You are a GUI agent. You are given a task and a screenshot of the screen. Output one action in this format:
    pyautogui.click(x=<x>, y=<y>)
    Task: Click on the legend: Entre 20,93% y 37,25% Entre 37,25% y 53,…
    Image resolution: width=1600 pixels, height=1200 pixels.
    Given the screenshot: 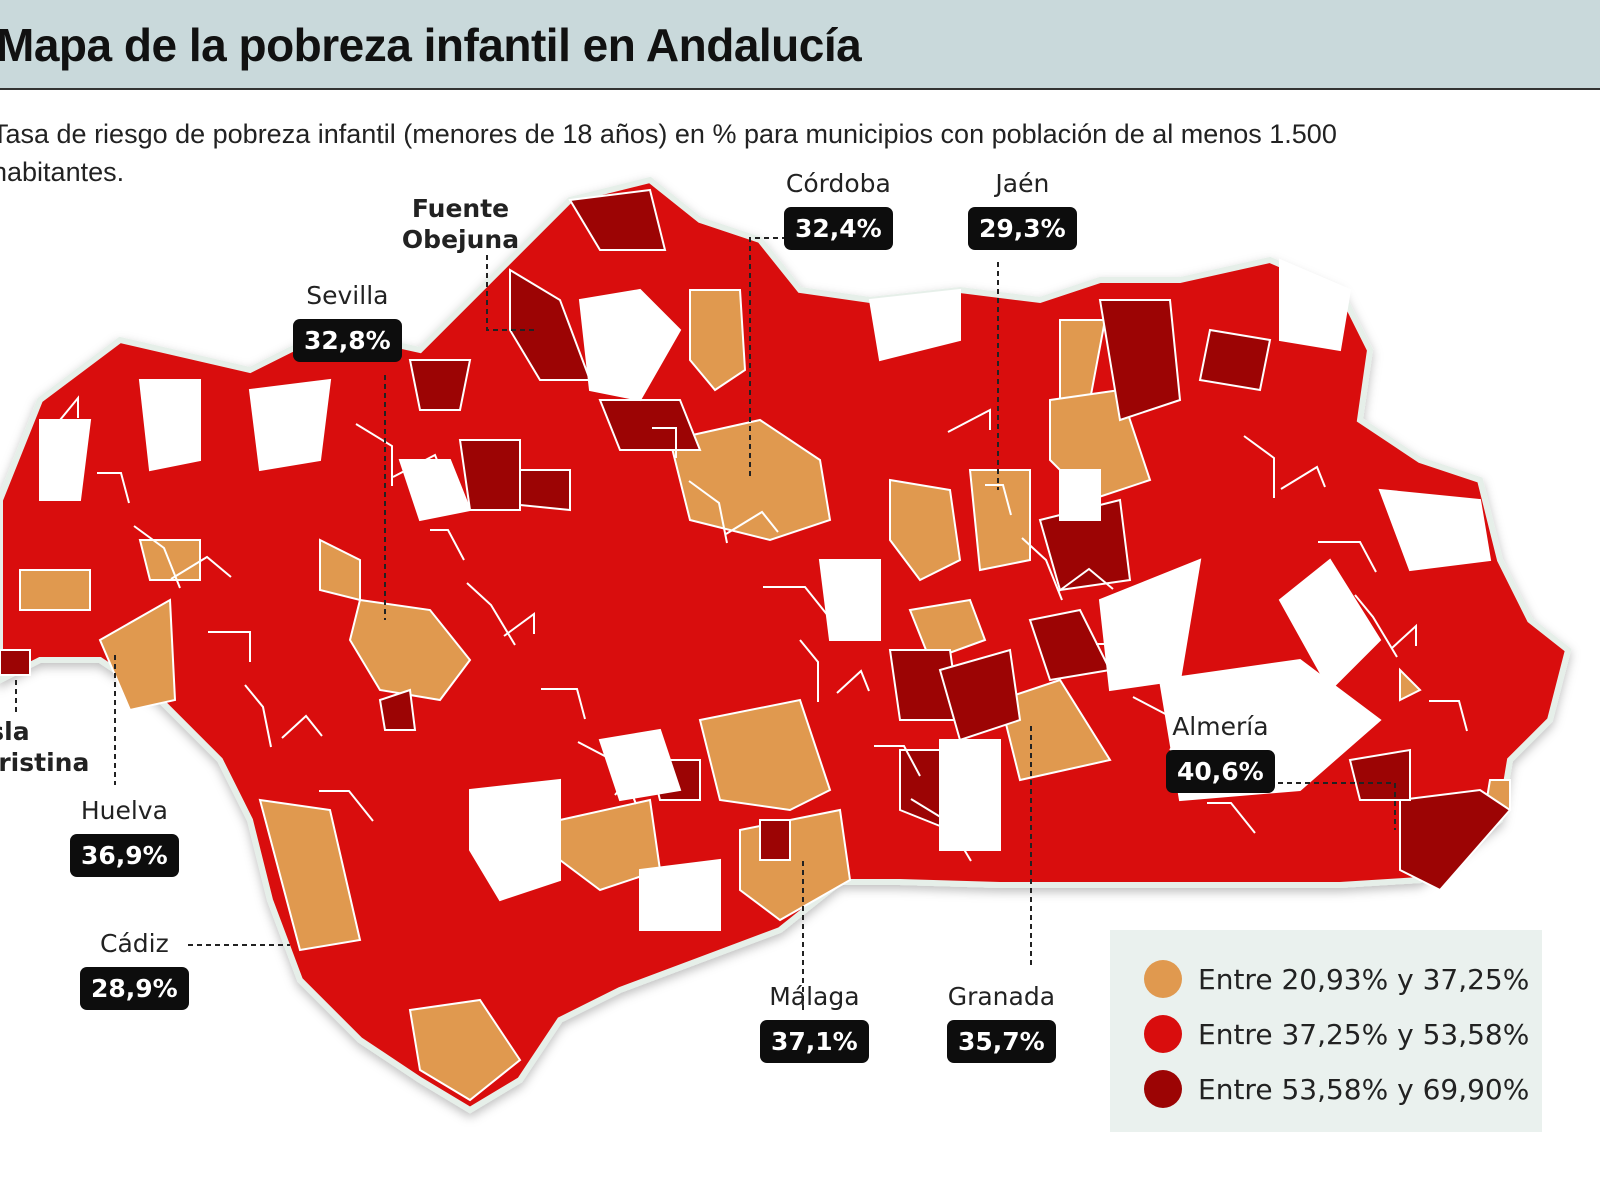 What is the action you would take?
    pyautogui.click(x=1326, y=1031)
    